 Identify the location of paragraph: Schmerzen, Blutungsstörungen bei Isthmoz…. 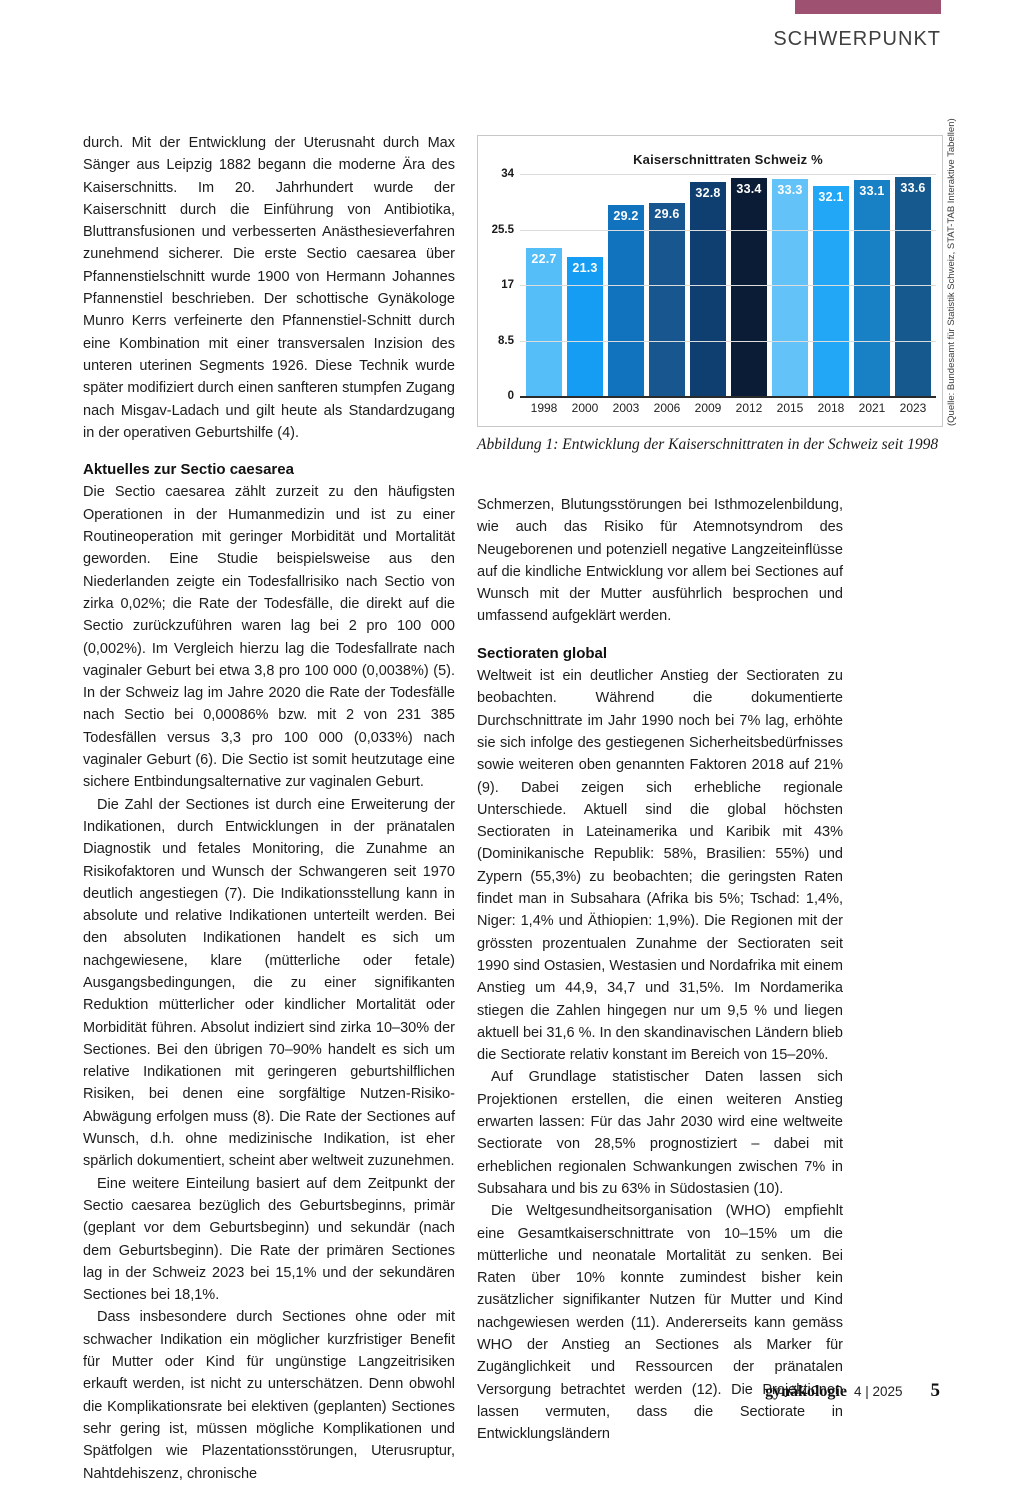
(660, 561).